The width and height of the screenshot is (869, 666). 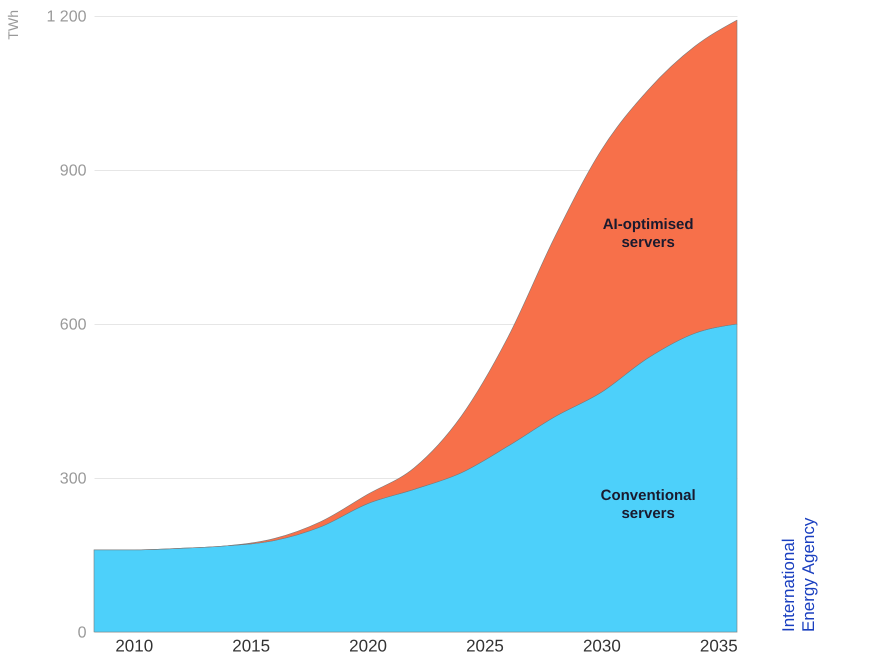 I want to click on x-tick-label: 2025, so click(x=485, y=646).